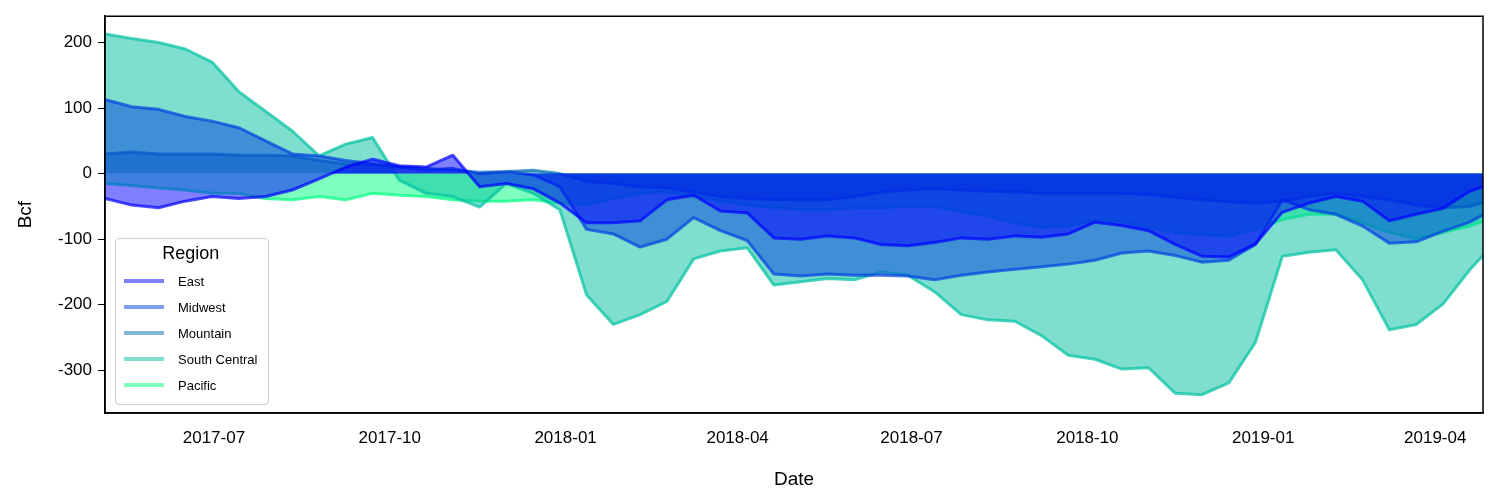 The image size is (1493, 495). What do you see at coordinates (1435, 437) in the screenshot?
I see `x-tick-label: 2019-04` at bounding box center [1435, 437].